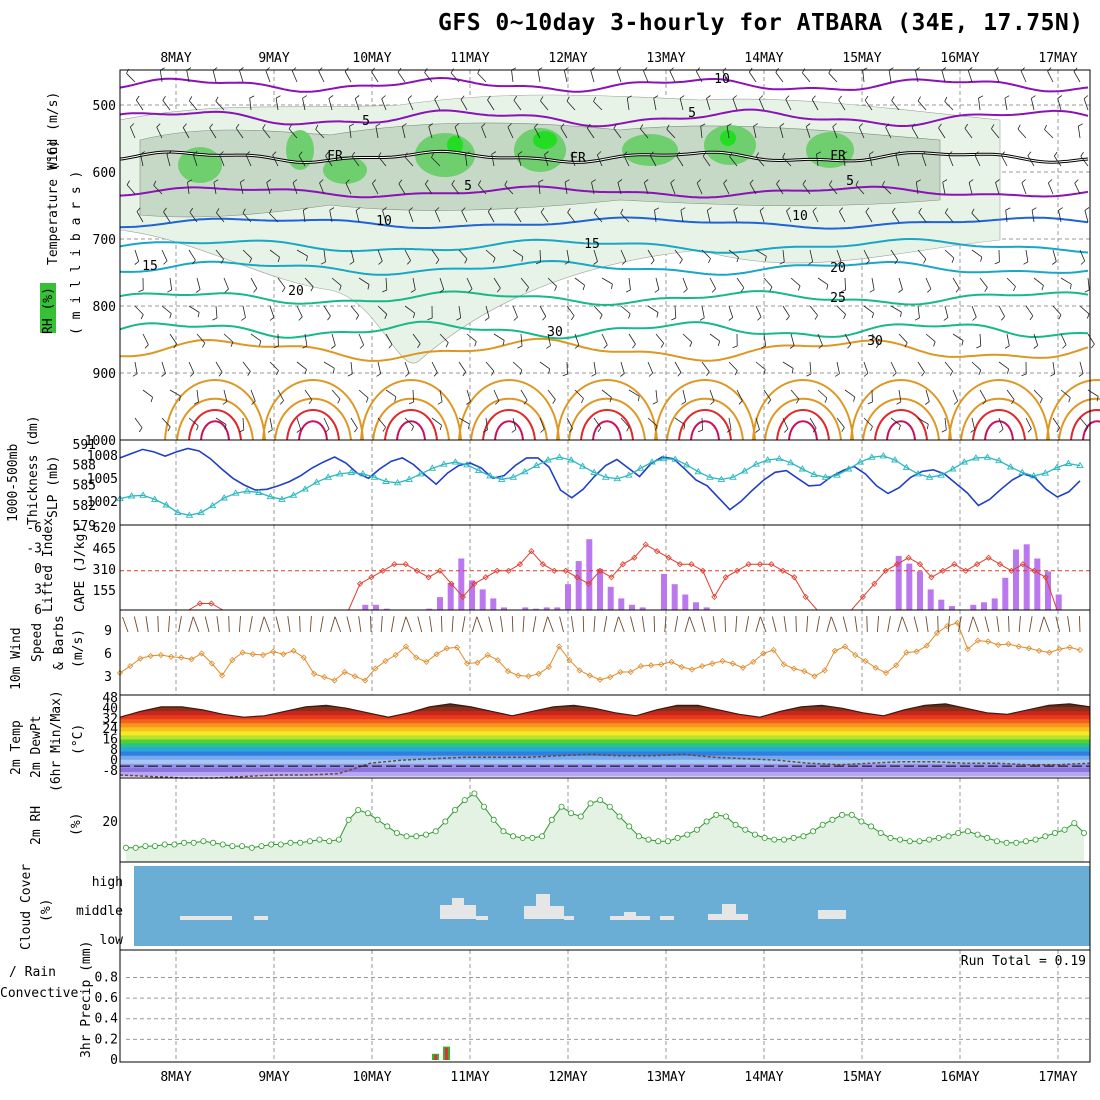 The height and width of the screenshot is (1100, 1100). What do you see at coordinates (38, 569) in the screenshot?
I see `li-tick: 0` at bounding box center [38, 569].